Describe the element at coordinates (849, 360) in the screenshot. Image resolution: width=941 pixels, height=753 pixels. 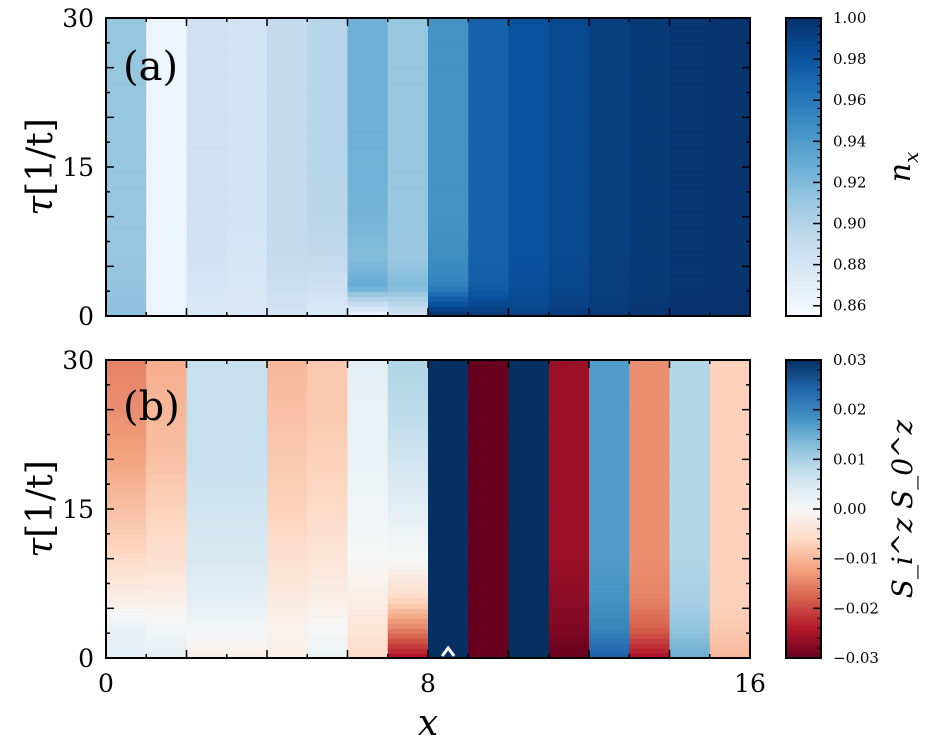
I see `colorbar-tick-label: 0.03` at that location.